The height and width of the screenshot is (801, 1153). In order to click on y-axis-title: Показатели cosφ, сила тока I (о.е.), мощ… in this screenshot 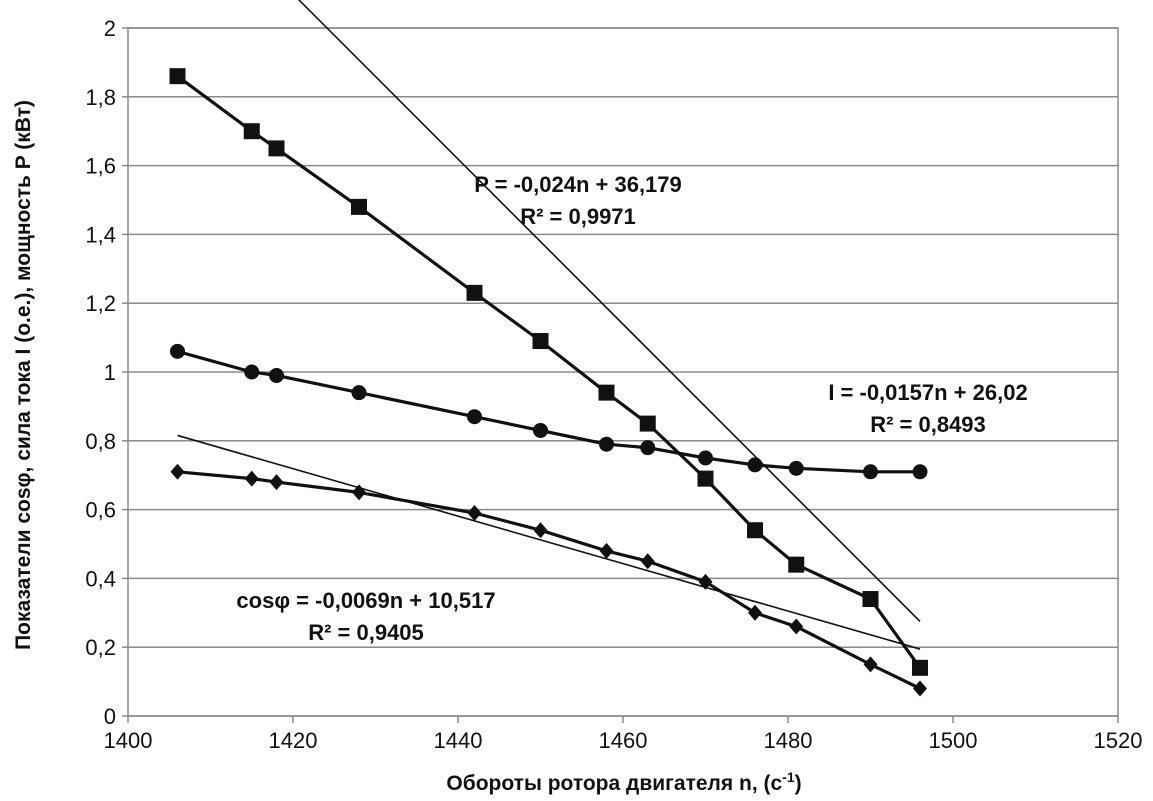, I will do `click(23, 375)`.